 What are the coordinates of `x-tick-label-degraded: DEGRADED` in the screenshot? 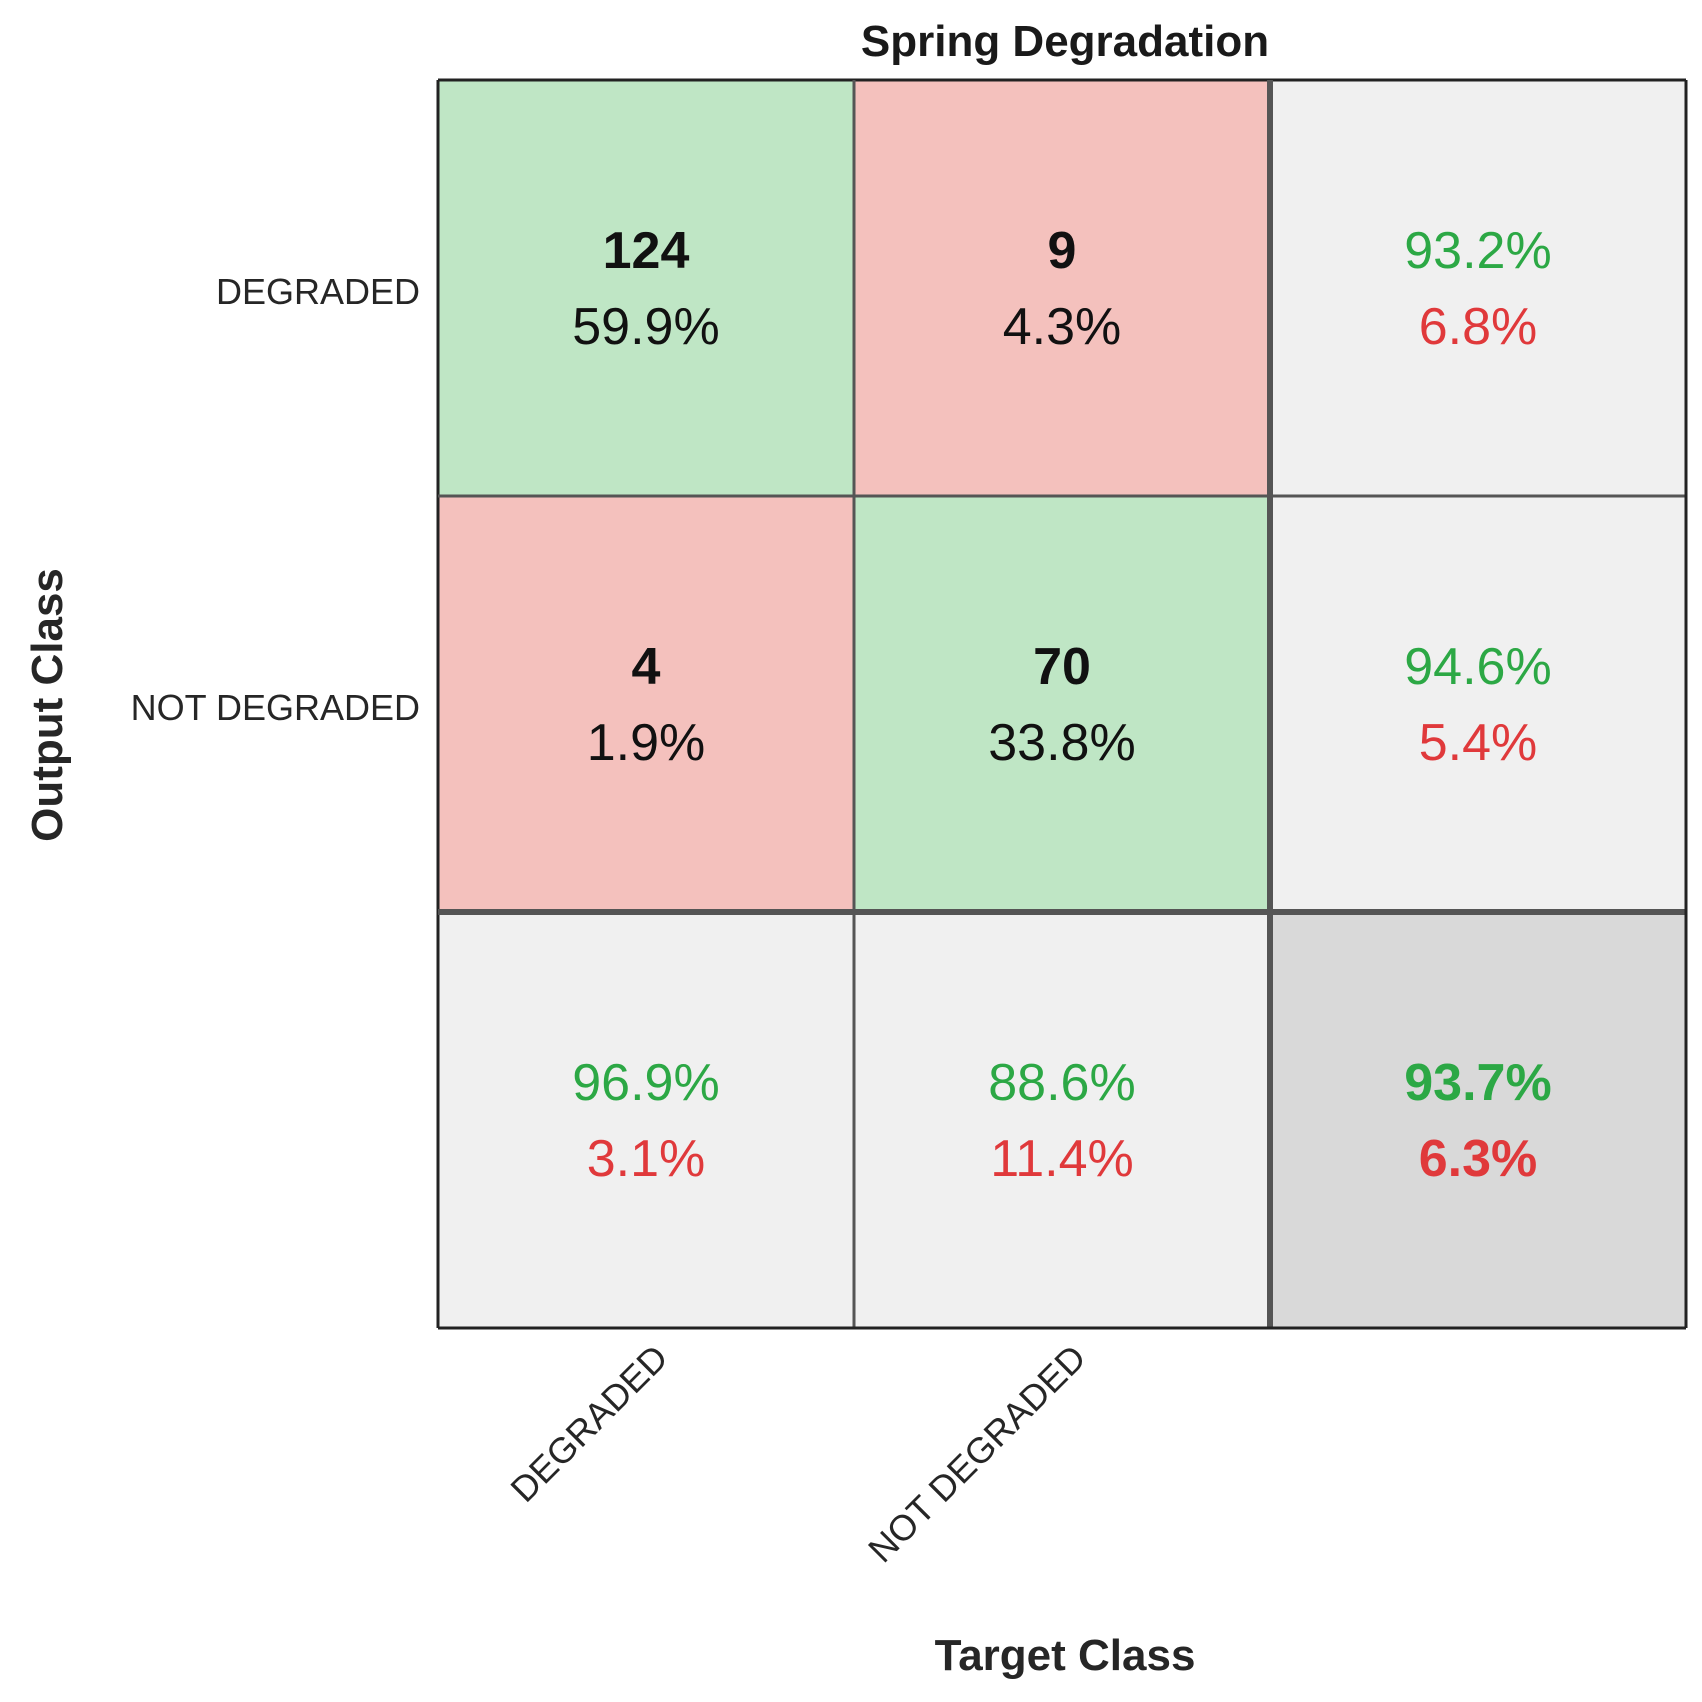 It's located at (588, 1423).